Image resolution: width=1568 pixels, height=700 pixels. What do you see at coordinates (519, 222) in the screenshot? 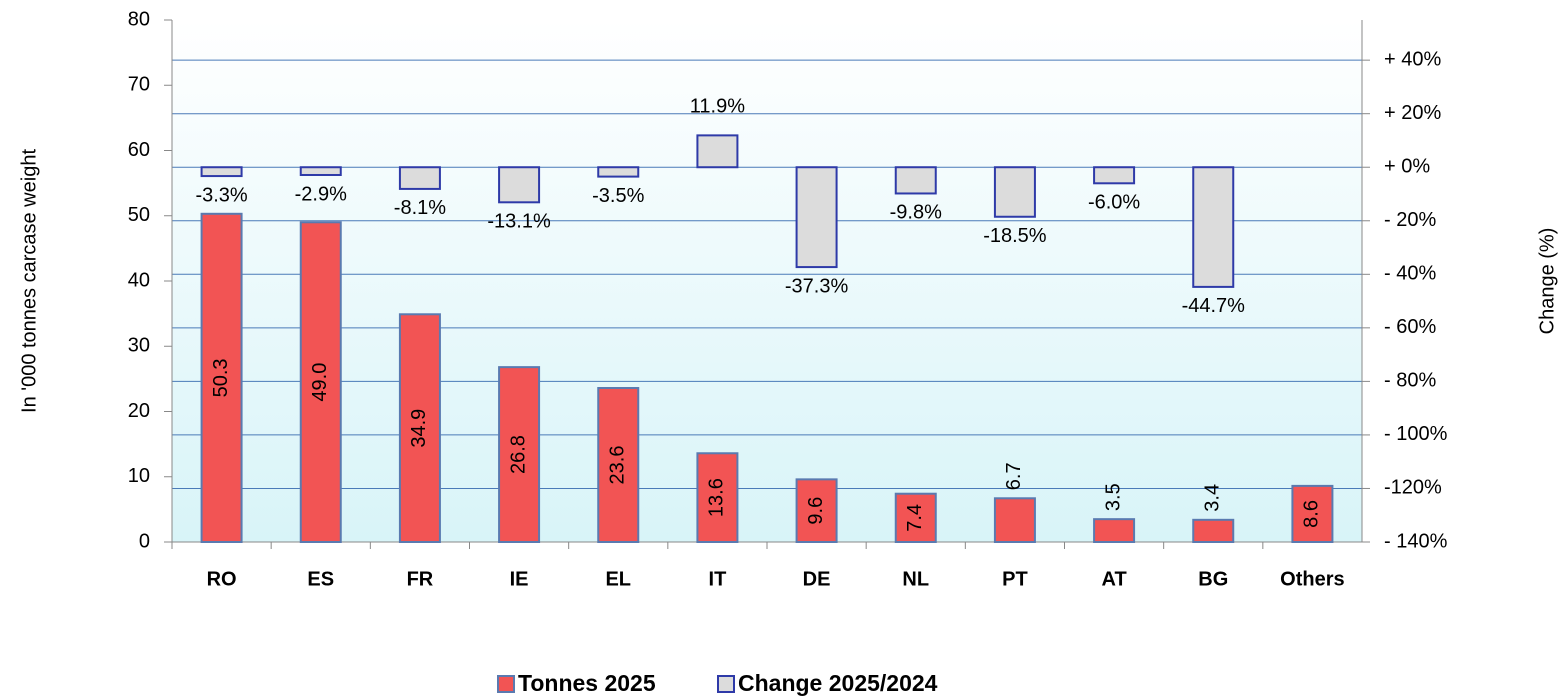
I see `change-label: -13.1%` at bounding box center [519, 222].